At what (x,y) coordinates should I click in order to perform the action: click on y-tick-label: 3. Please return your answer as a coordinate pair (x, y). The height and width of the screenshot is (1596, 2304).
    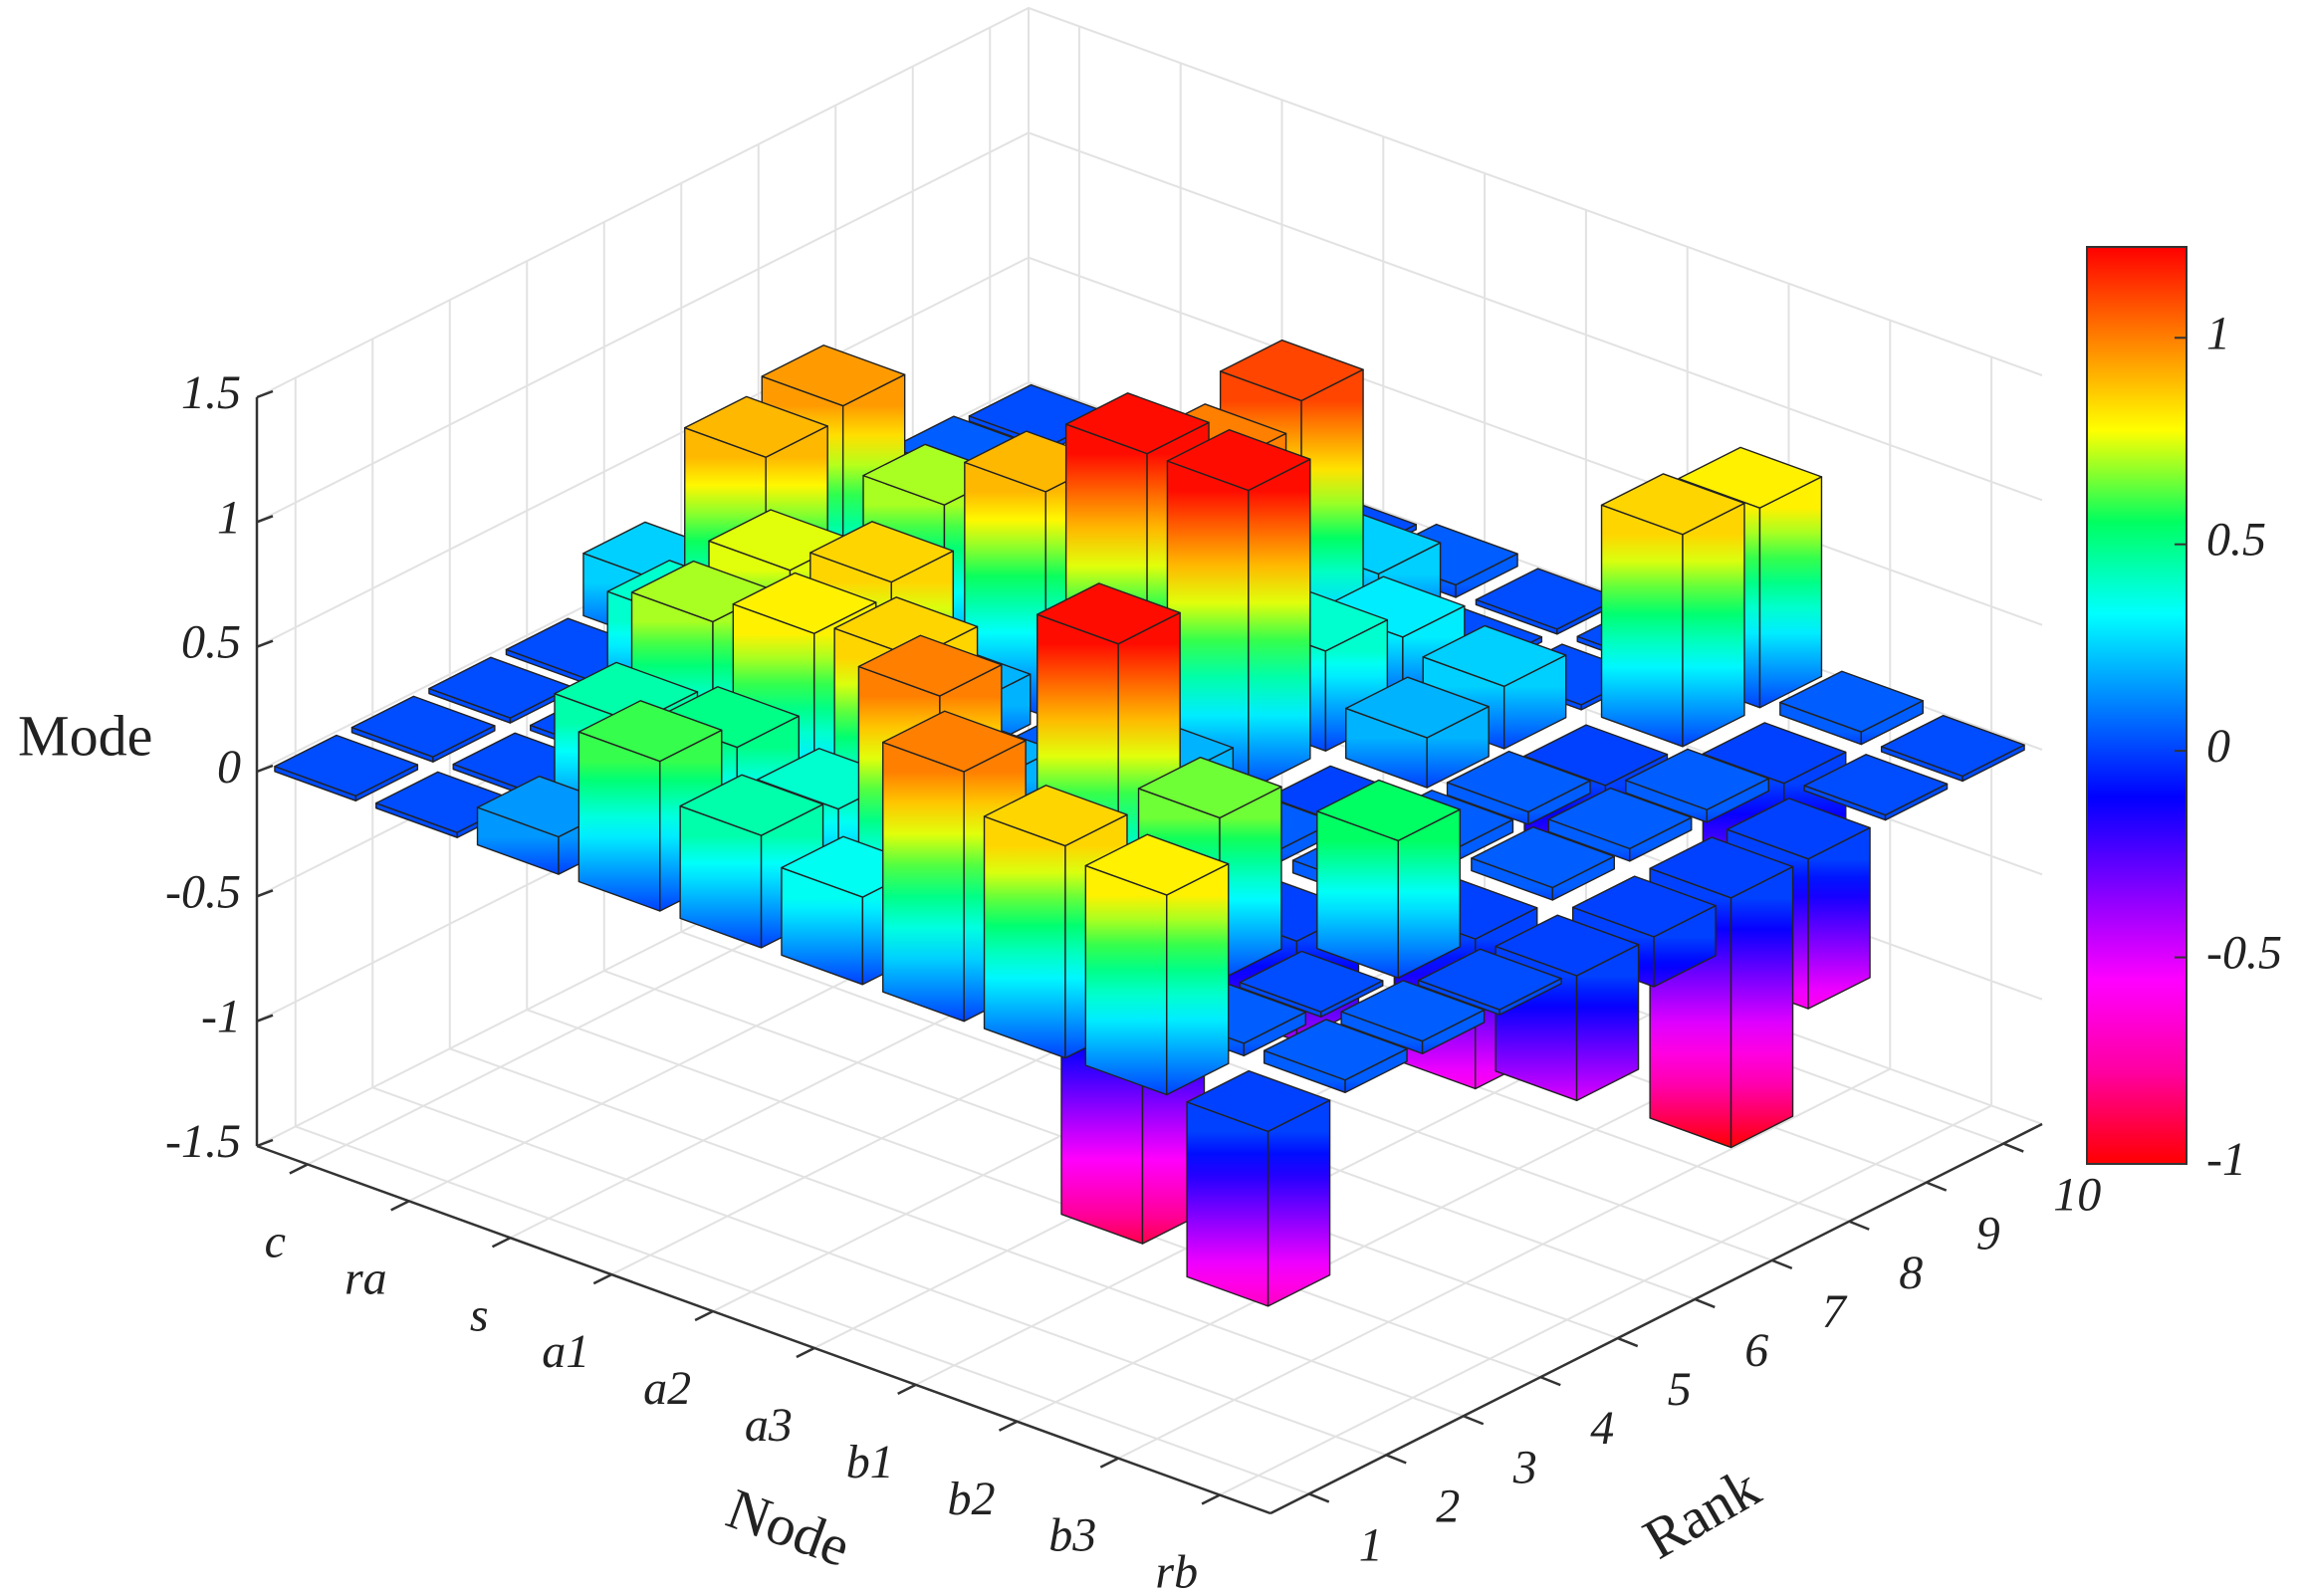
    Looking at the image, I should click on (1524, 1467).